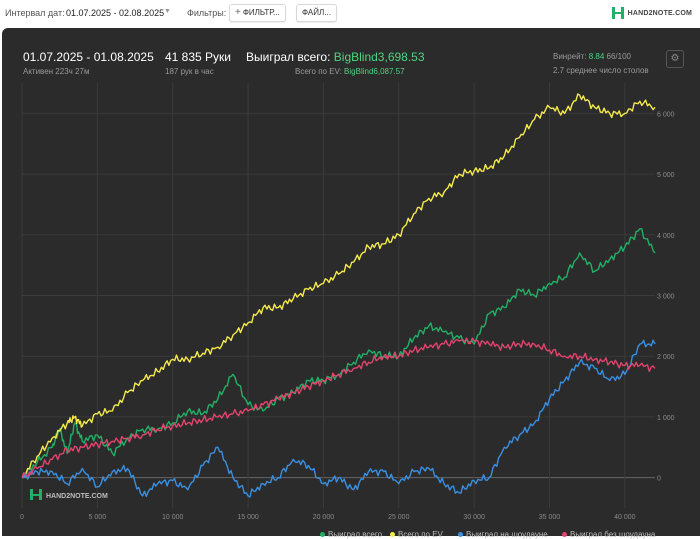 The image size is (700, 539). What do you see at coordinates (420, 534) in the screenshot?
I see `legend-label: Всего по EV` at bounding box center [420, 534].